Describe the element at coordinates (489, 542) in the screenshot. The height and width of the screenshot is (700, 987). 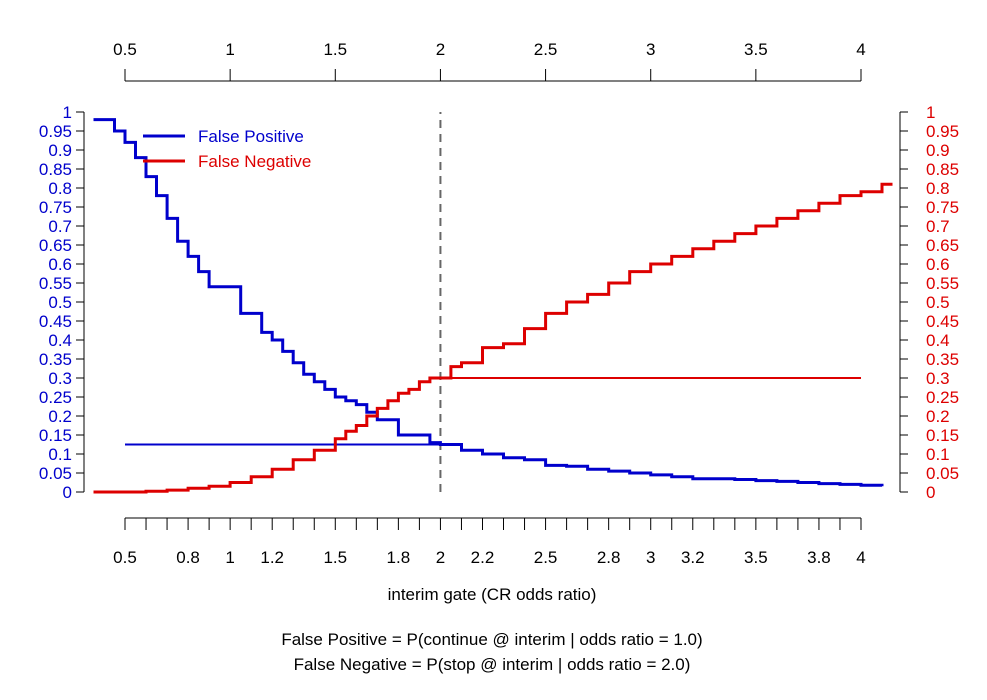
I see `bottom-axis: 0.5 0.8 1 1.2 1.5 1.8 2 2.2 2.5 2.8 3 3.2 3.5 3.8 4` at that location.